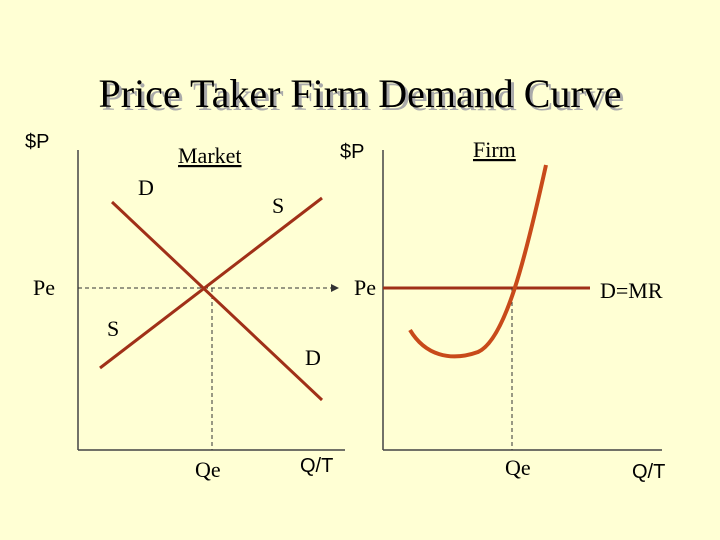  What do you see at coordinates (631, 290) in the screenshot?
I see `demand-label: D=MR` at bounding box center [631, 290].